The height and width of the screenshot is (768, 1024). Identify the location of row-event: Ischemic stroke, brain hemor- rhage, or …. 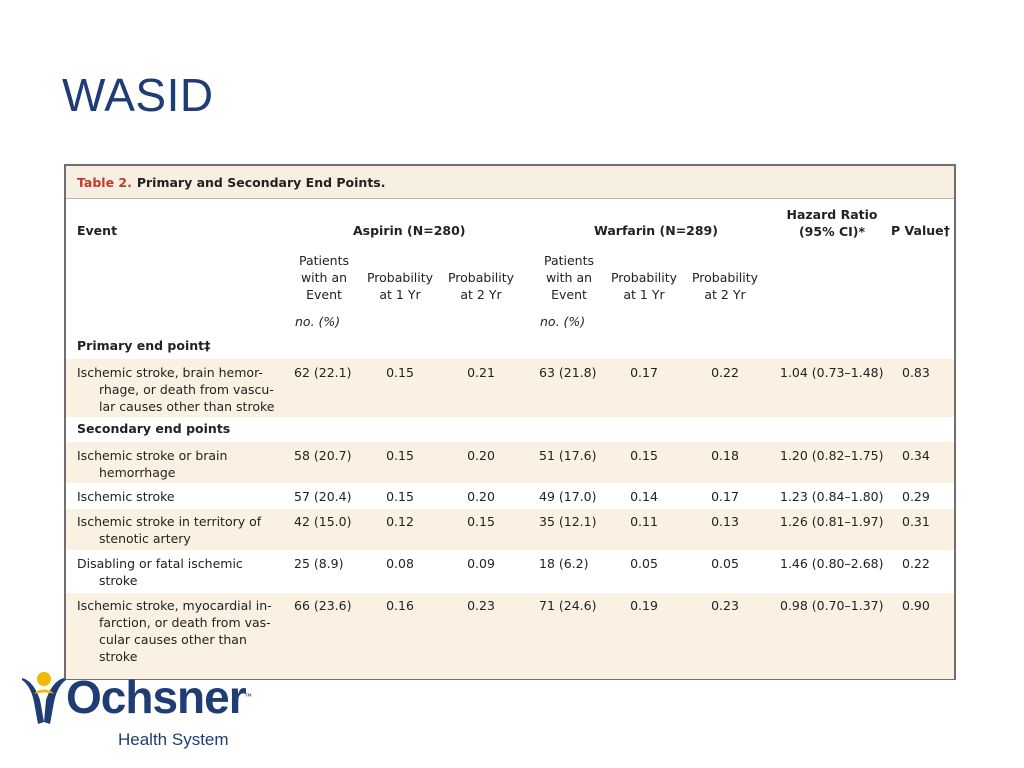
(177, 389).